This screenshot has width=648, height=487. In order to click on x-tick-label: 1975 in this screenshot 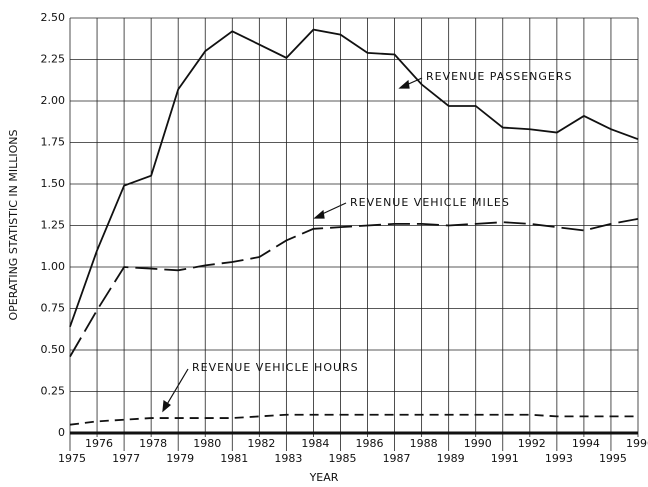, I will do `click(72, 458)`.